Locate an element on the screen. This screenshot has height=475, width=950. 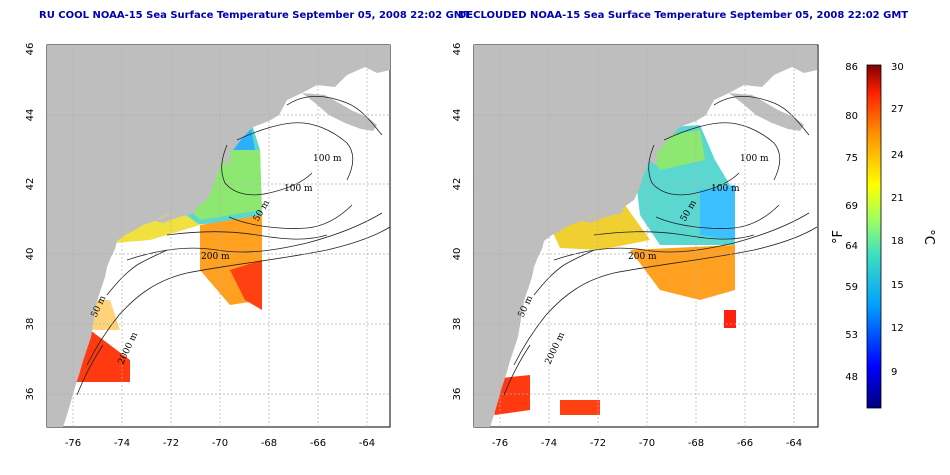
right-contour-label-100m-b: 100 m is located at coordinates (725, 189).